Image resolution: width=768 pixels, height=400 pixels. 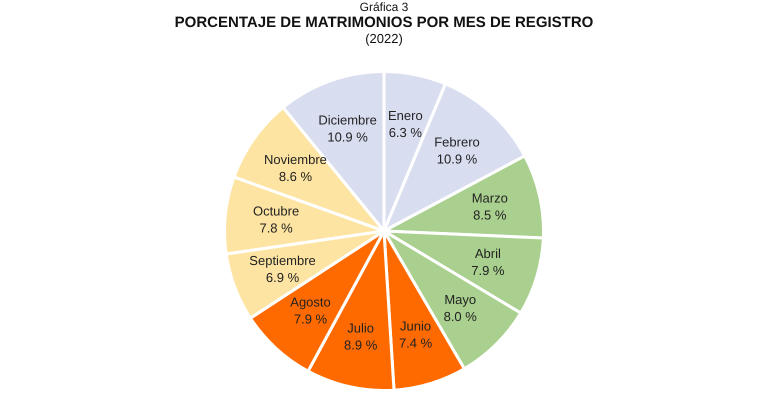 What do you see at coordinates (295, 159) in the screenshot?
I see `slice-label: Noviembre` at bounding box center [295, 159].